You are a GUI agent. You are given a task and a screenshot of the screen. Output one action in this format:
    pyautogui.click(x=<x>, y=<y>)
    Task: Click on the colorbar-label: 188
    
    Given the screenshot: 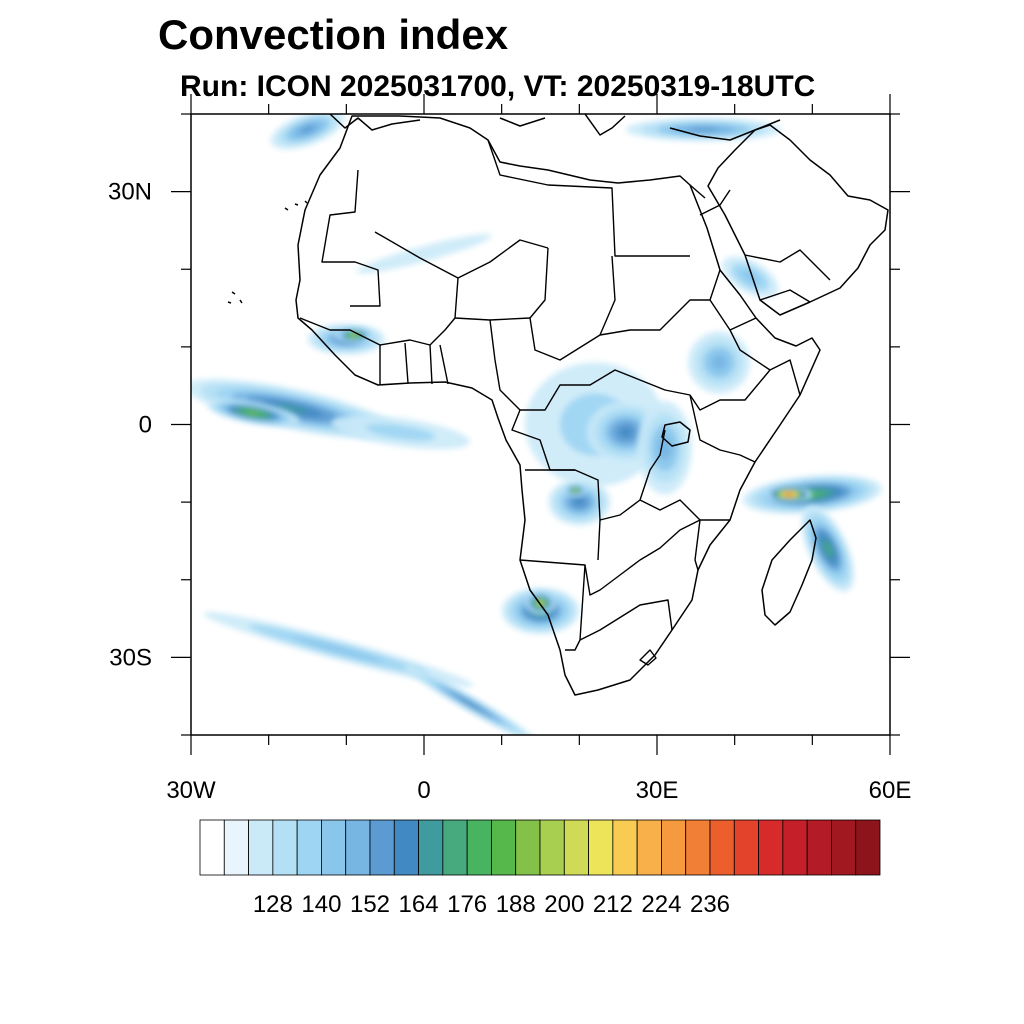 What is the action you would take?
    pyautogui.click(x=516, y=904)
    